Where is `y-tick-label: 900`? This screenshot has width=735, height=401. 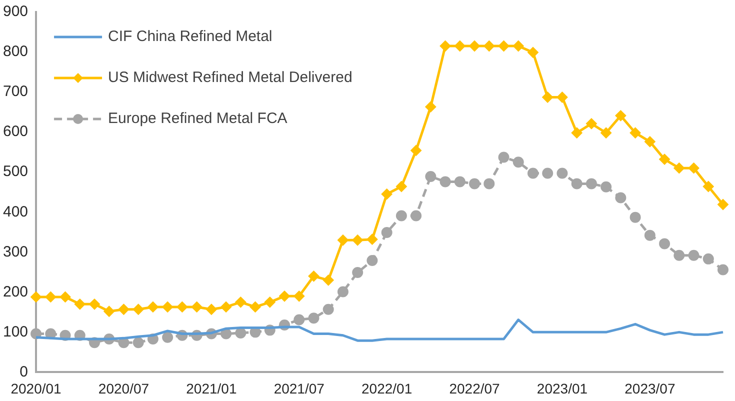
y-tick-label: 900 is located at coordinates (15, 11).